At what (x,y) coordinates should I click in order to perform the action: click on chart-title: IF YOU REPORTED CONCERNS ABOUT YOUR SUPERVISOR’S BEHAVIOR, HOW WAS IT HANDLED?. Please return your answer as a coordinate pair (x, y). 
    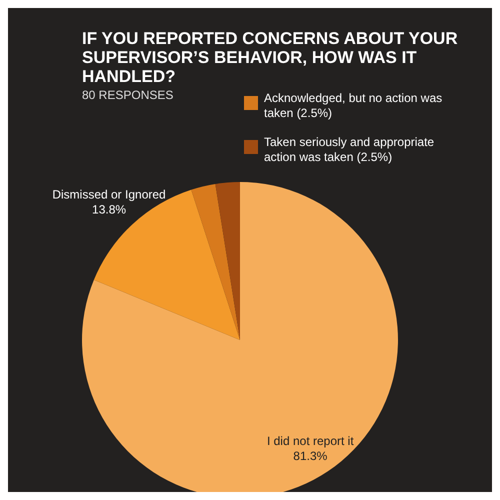
    Looking at the image, I should click on (270, 57).